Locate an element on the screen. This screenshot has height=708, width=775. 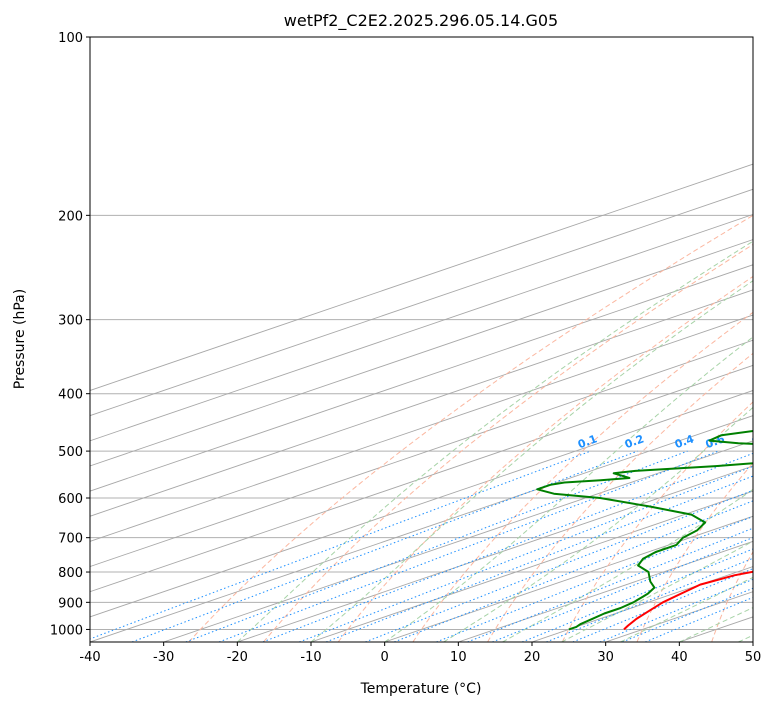
x-tick-label: 20 is located at coordinates (532, 657).